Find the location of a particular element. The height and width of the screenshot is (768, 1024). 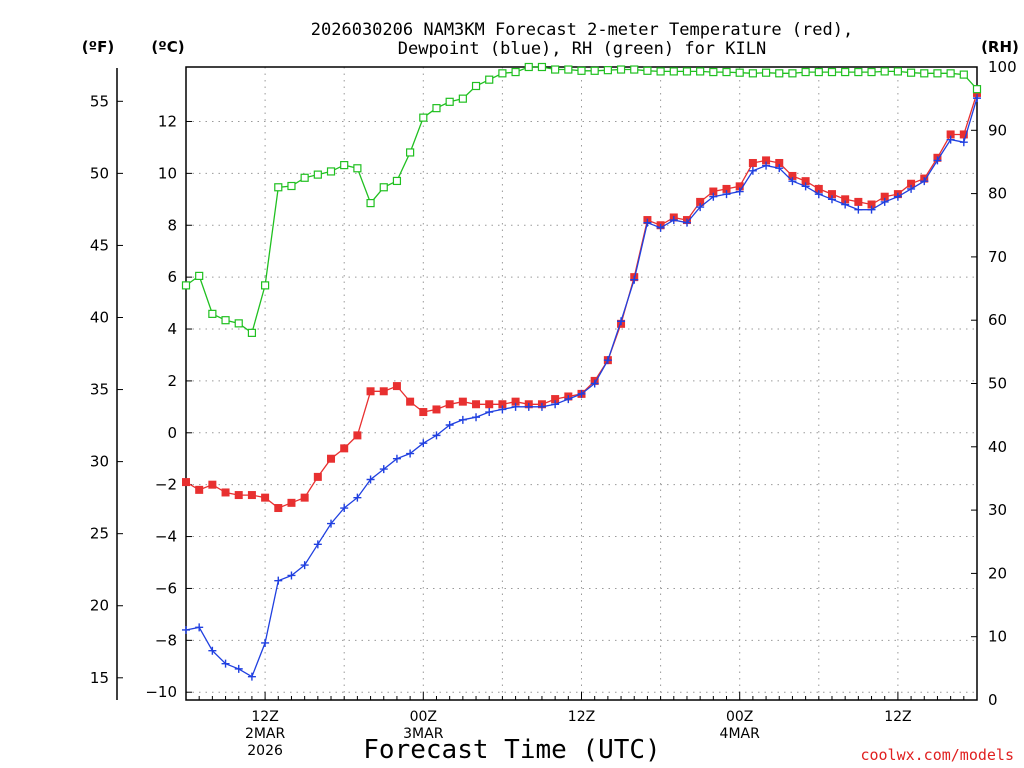

fahrenheit-tick-label: 45 is located at coordinates (99, 245).